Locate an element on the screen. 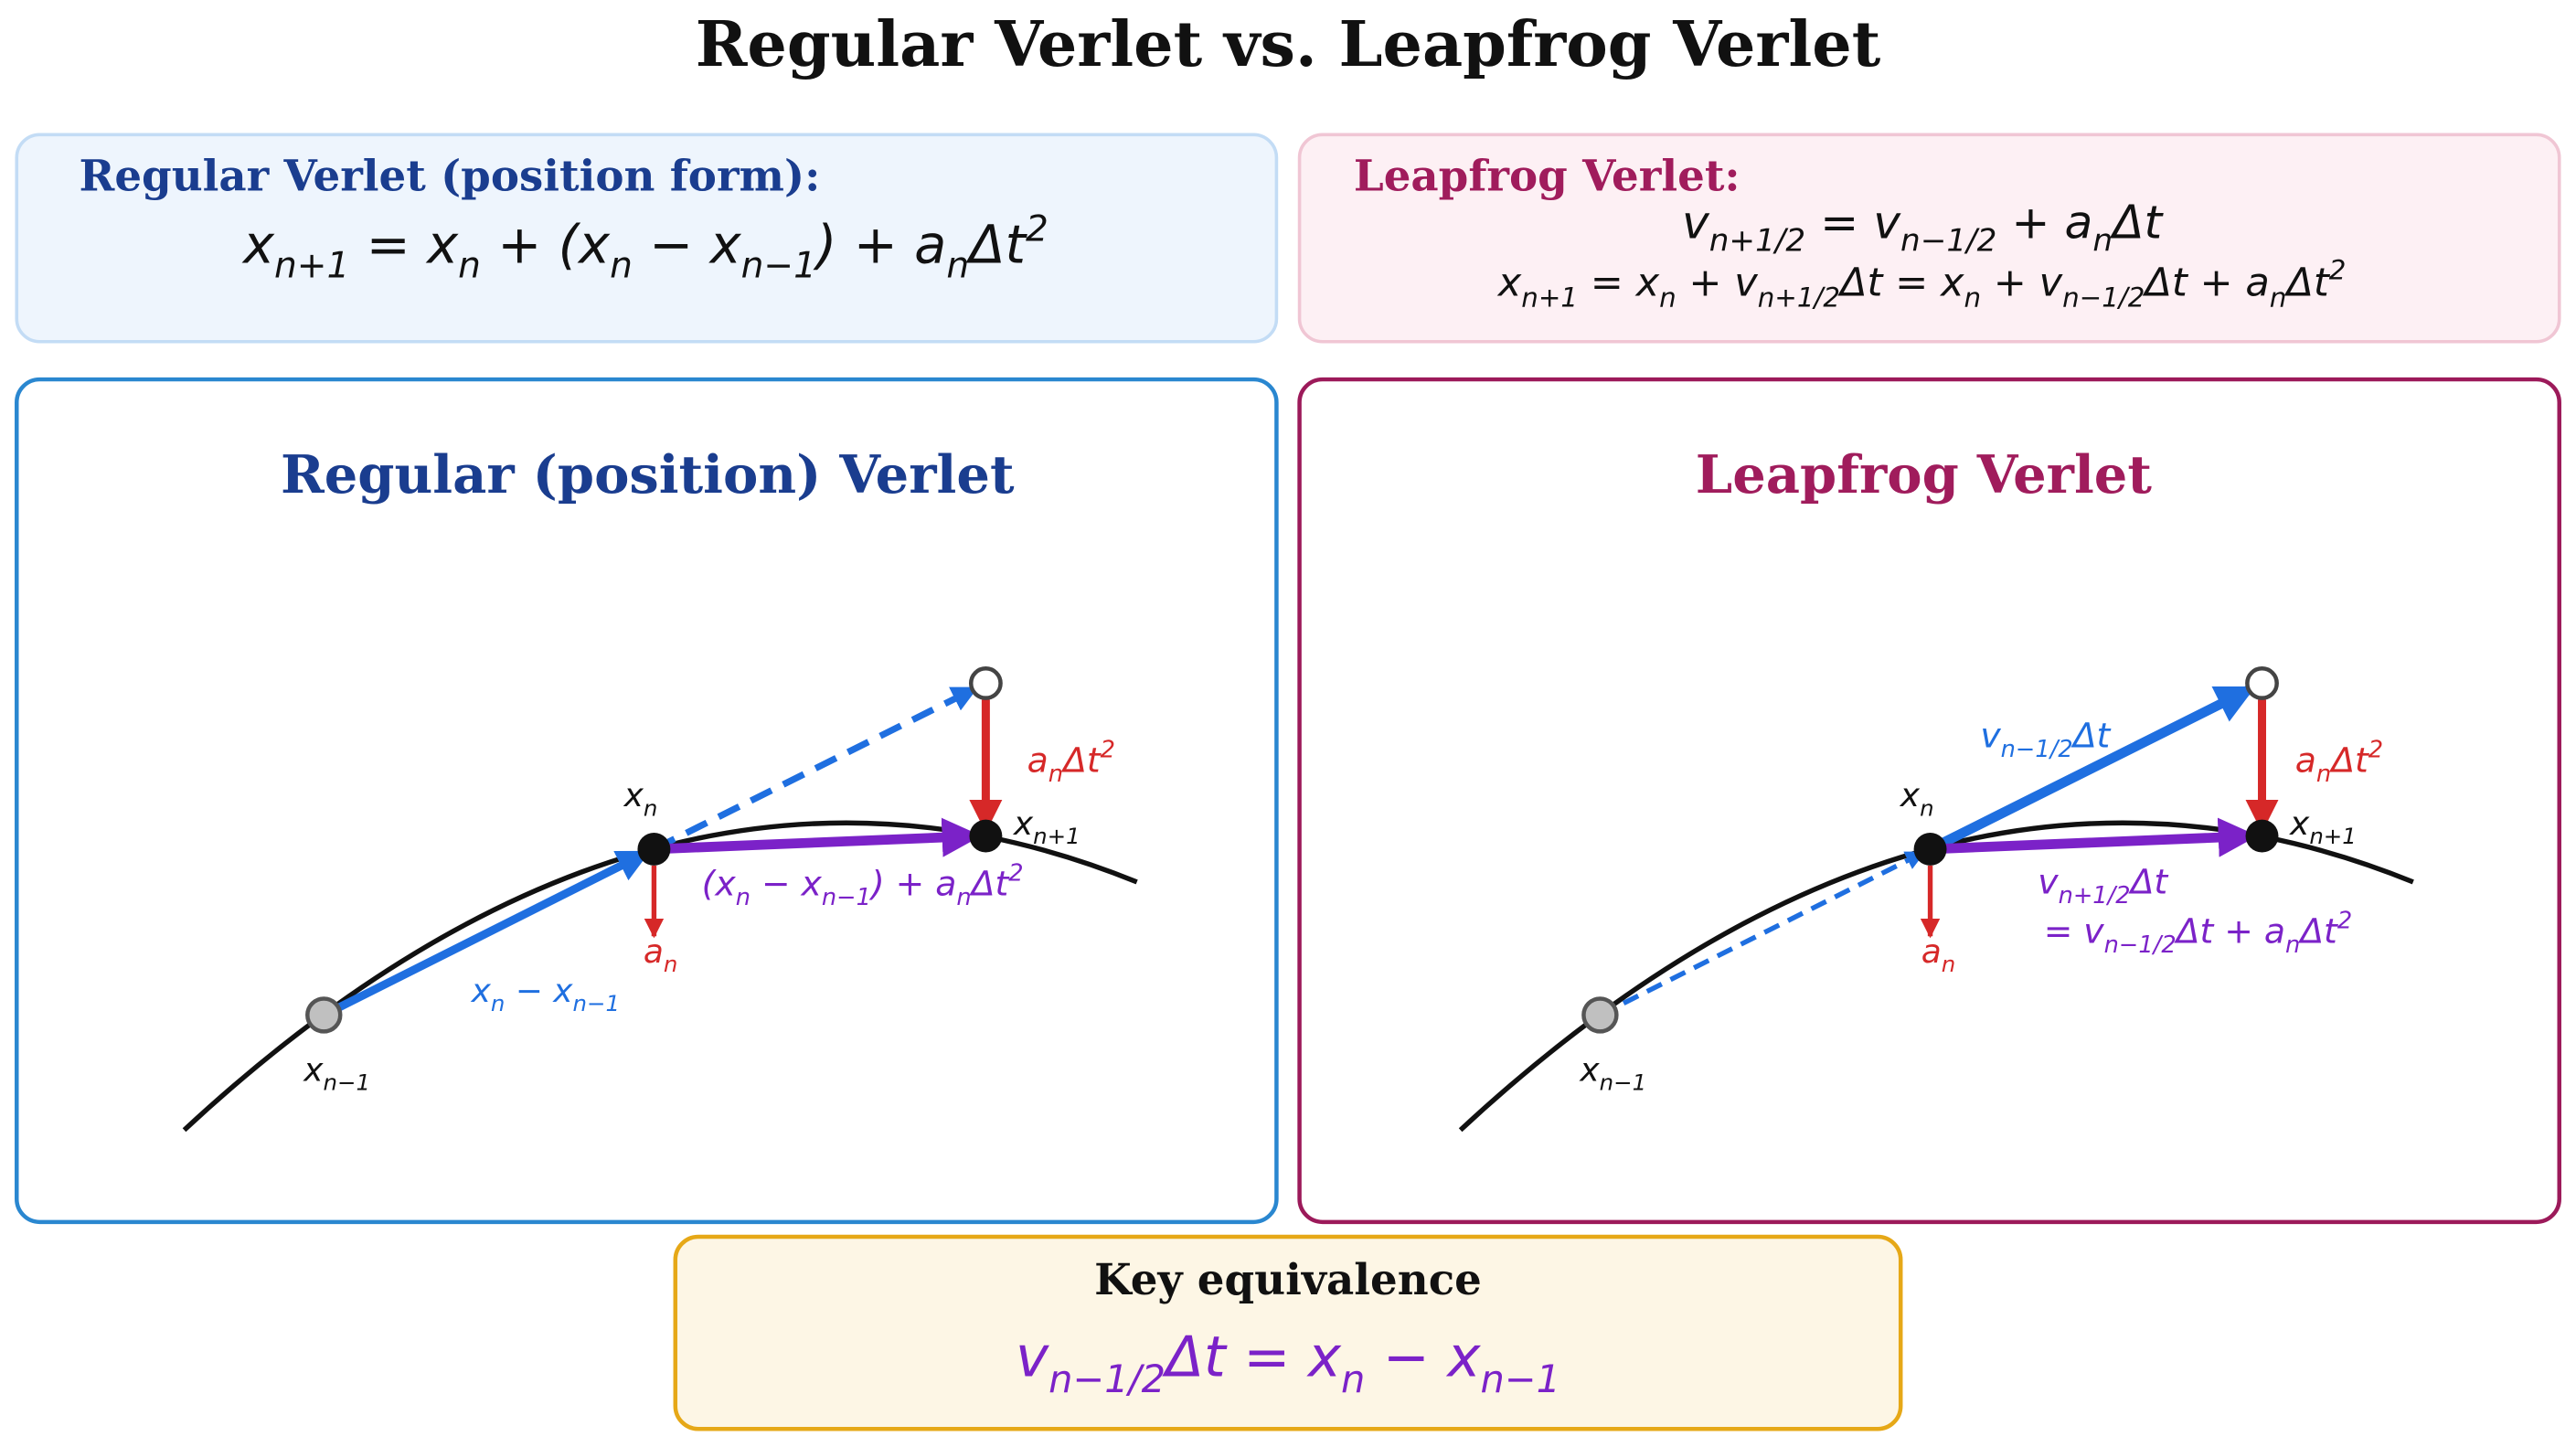  leapfrog-sketch is located at coordinates (1936, 899).